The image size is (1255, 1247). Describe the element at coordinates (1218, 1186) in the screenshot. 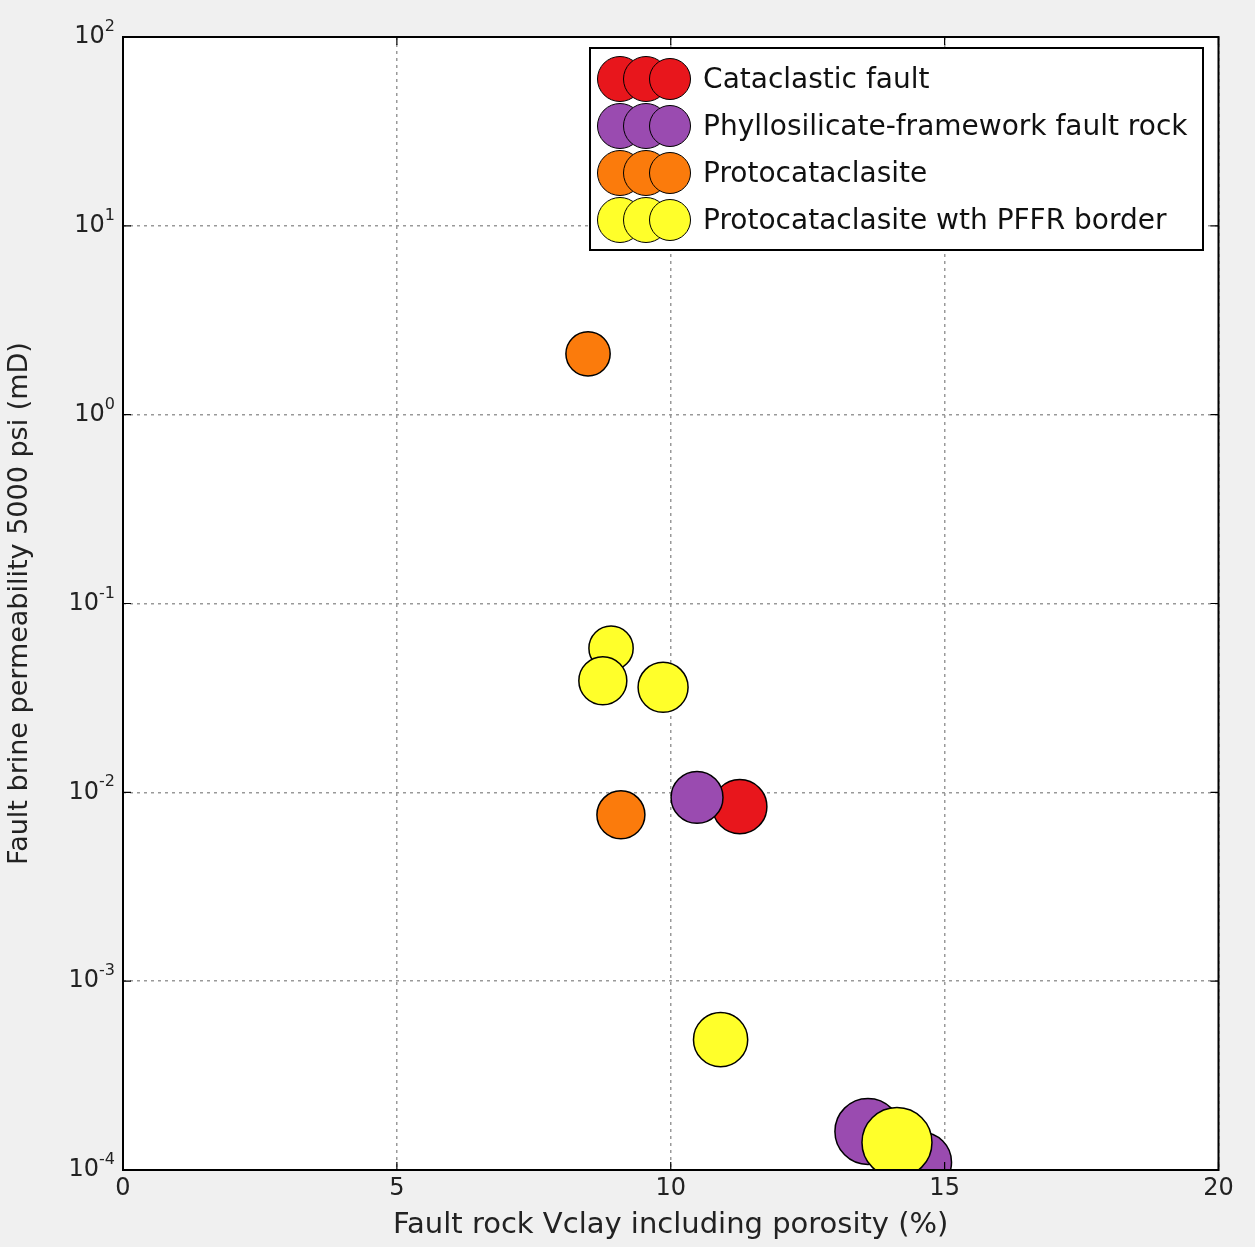

I see `x-tick-label: 20` at that location.